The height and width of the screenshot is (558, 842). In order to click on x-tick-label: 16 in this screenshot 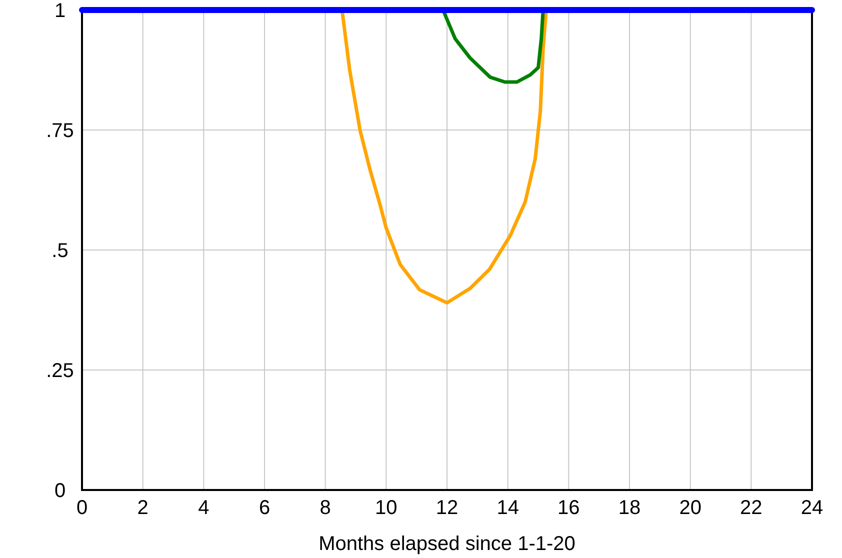, I will do `click(569, 508)`.